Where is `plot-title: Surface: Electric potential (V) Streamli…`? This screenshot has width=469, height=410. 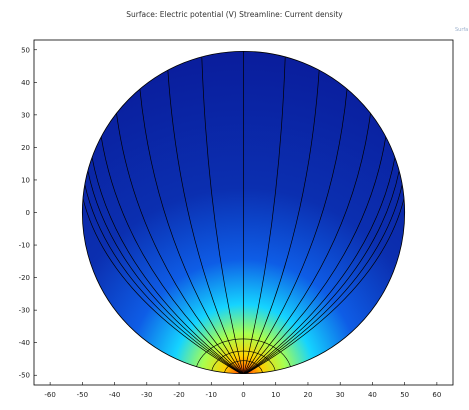
plot-title: Surface: Electric potential (V) Streamli… is located at coordinates (234, 14).